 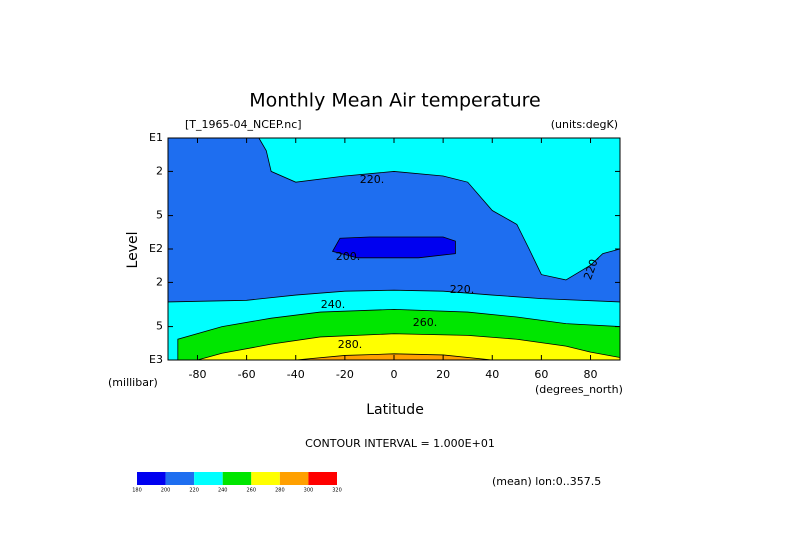 What do you see at coordinates (243, 124) in the screenshot?
I see `file-label: [T_1965-04_NCEP.nc]` at bounding box center [243, 124].